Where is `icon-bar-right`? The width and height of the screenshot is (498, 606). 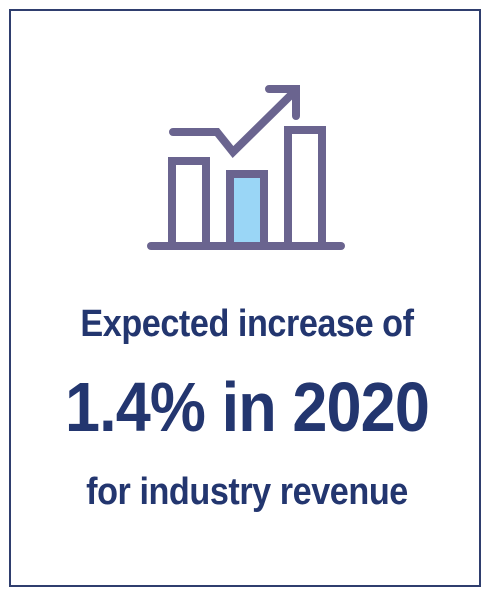 icon-bar-right is located at coordinates (305, 188).